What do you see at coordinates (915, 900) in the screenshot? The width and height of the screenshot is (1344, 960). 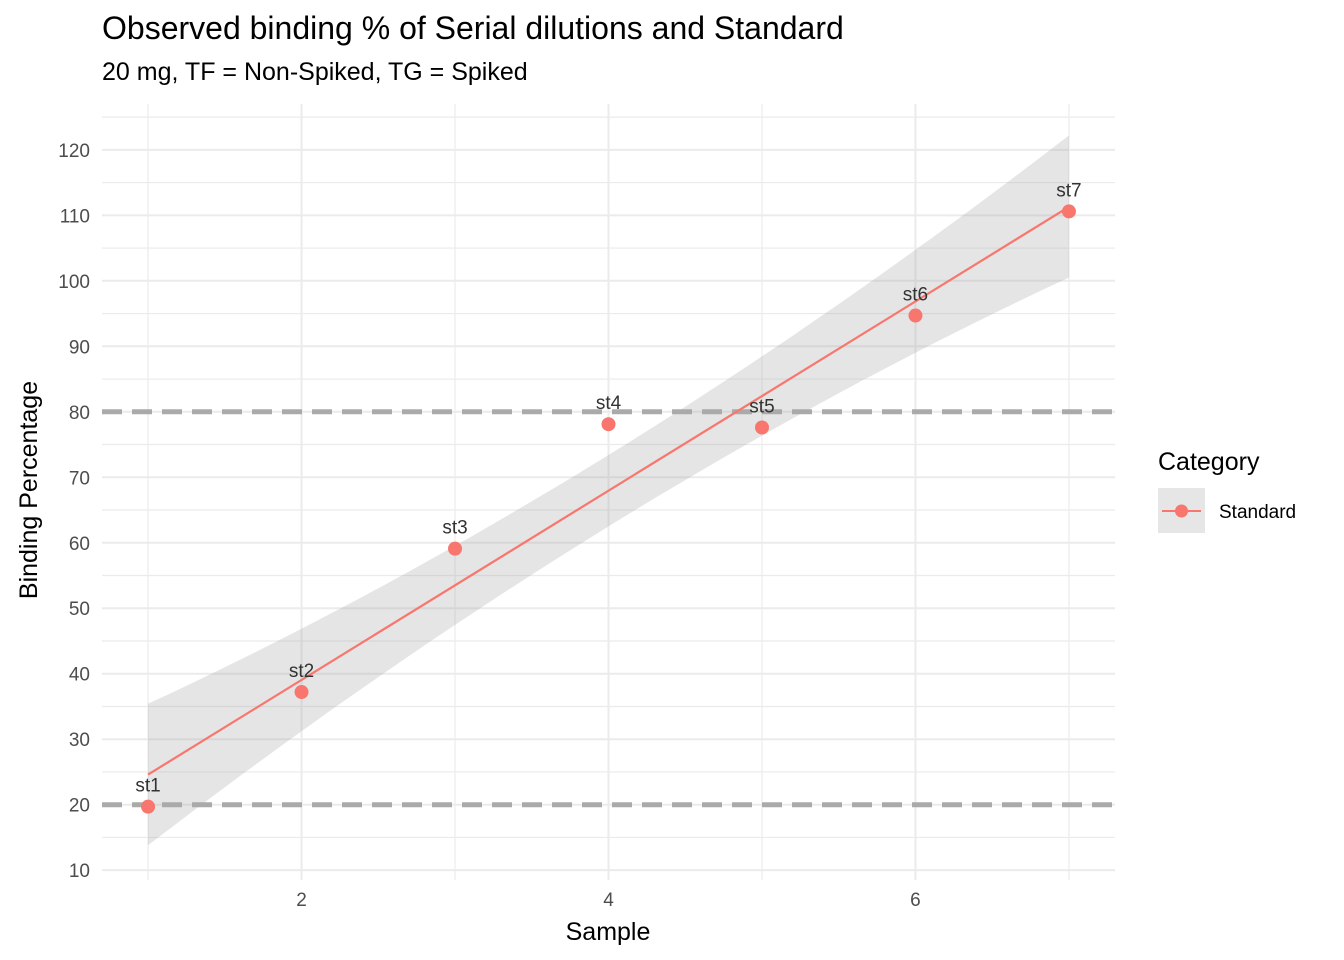 I see `x-tick-label: 6` at bounding box center [915, 900].